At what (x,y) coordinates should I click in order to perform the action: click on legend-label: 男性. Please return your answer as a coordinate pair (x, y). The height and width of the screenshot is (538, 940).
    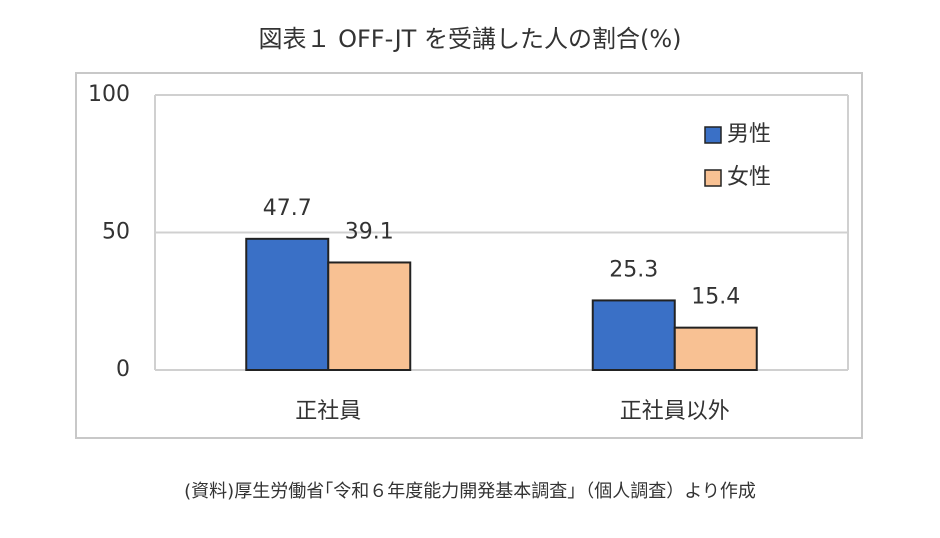
    Looking at the image, I should click on (749, 134).